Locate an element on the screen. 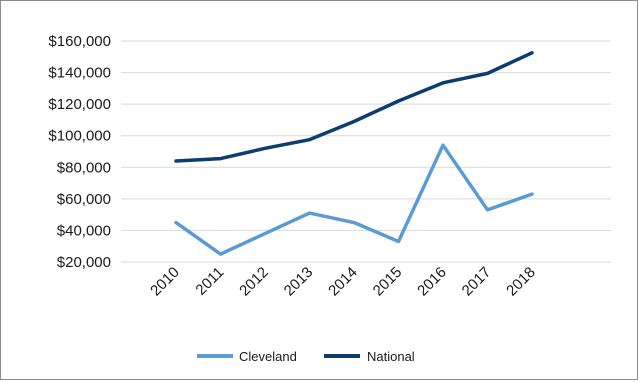 This screenshot has width=639, height=382. legend-label: National is located at coordinates (391, 356).